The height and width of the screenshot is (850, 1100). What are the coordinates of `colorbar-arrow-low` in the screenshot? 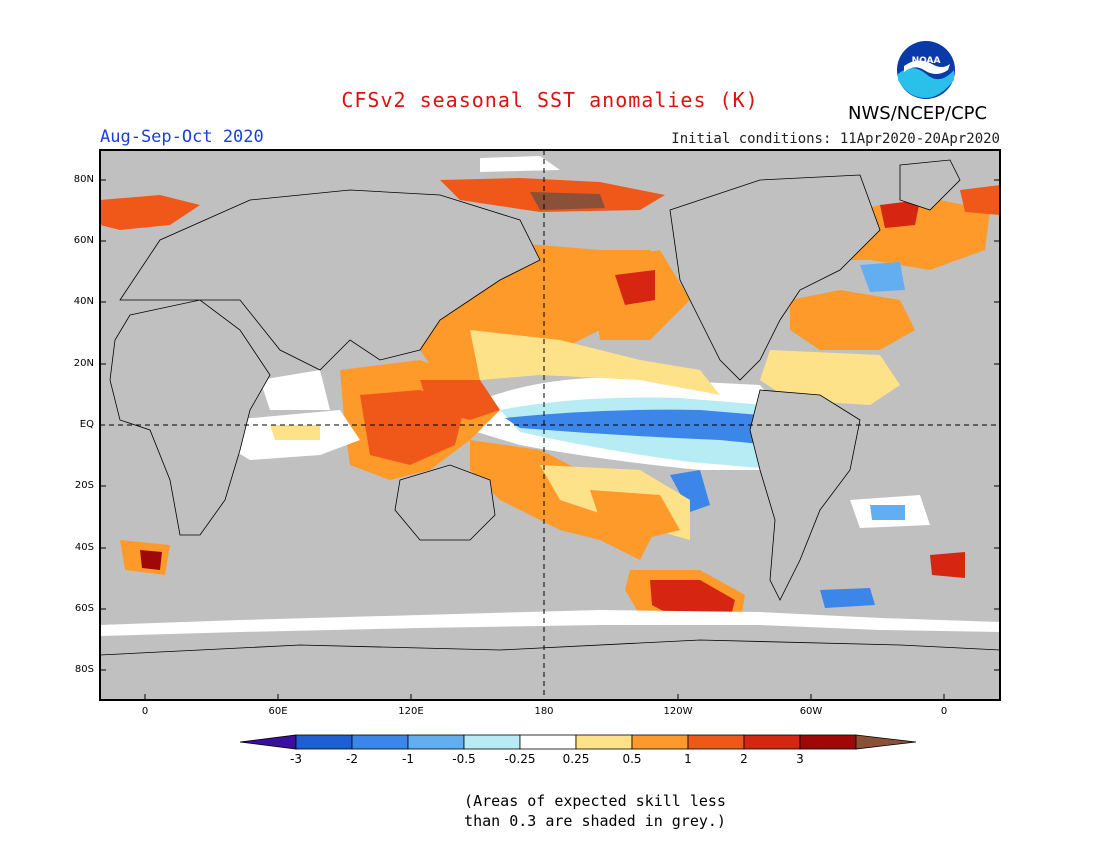 It's located at (268, 742).